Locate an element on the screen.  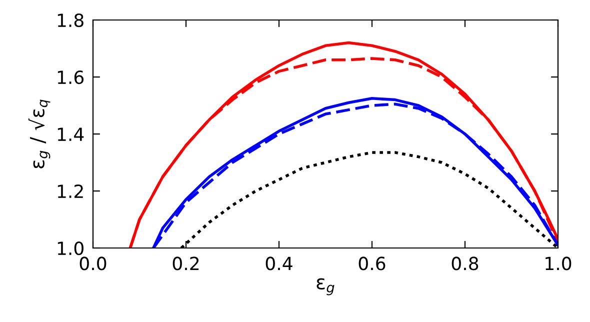
x-tick-label: 0.2 is located at coordinates (185, 263).